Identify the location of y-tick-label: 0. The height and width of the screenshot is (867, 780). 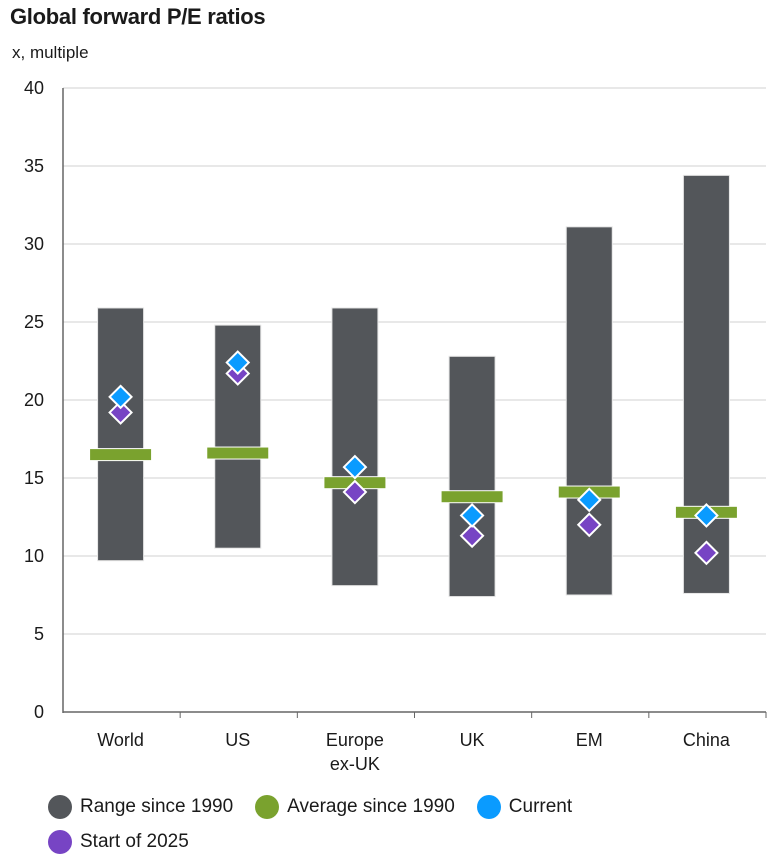
(39, 712).